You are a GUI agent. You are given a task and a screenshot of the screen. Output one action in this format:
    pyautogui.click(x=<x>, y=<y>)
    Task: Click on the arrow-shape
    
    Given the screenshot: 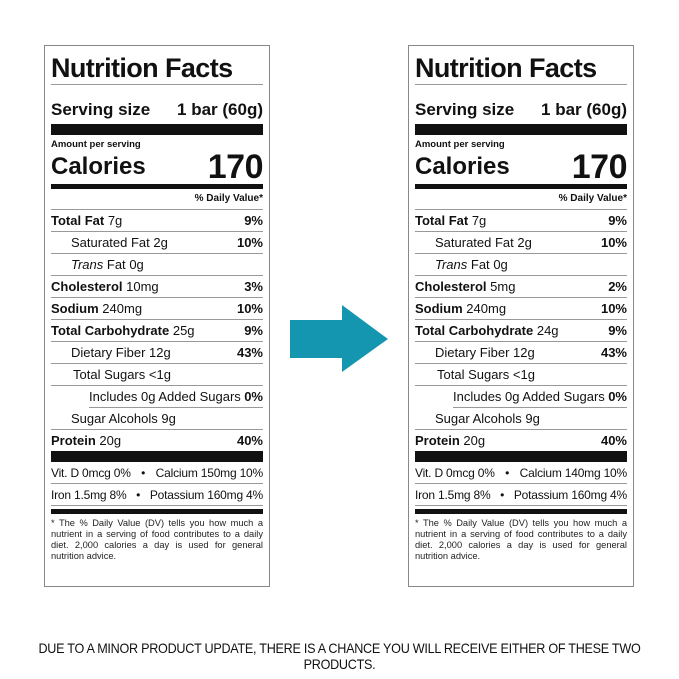 What is the action you would take?
    pyautogui.click(x=339, y=338)
    